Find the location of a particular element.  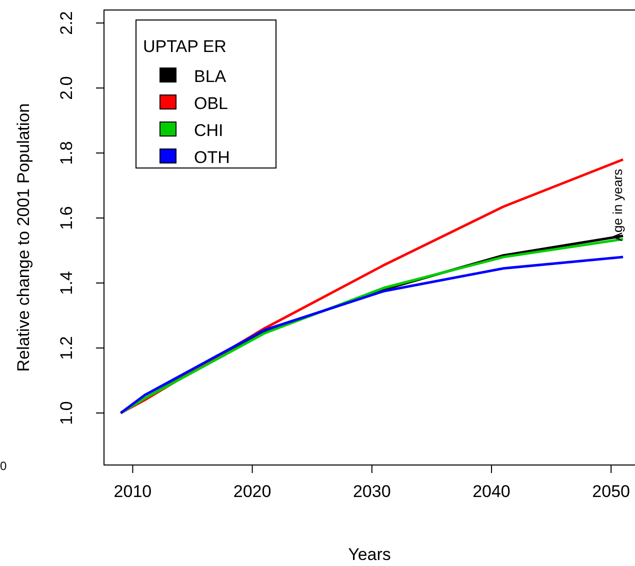

y-tick-label: 1.4 is located at coordinates (66, 283).